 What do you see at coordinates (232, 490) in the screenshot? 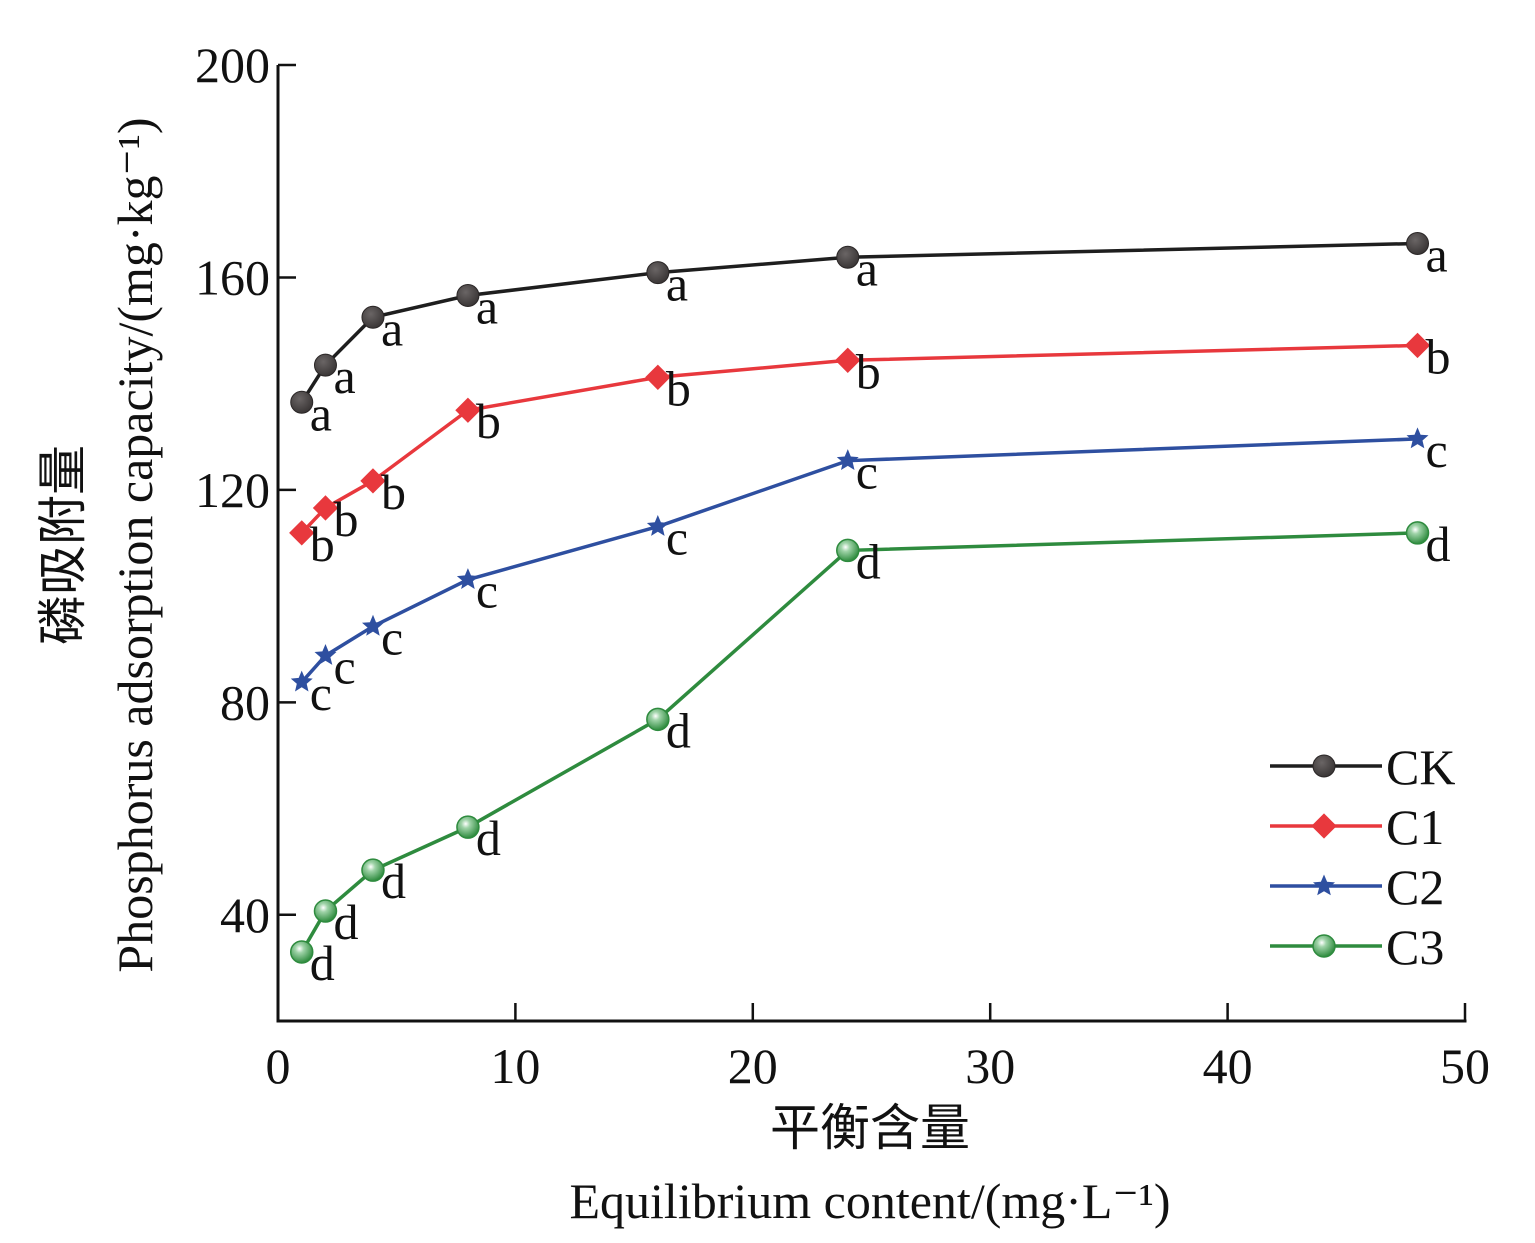
I see `y-tick-label: 120` at bounding box center [232, 490].